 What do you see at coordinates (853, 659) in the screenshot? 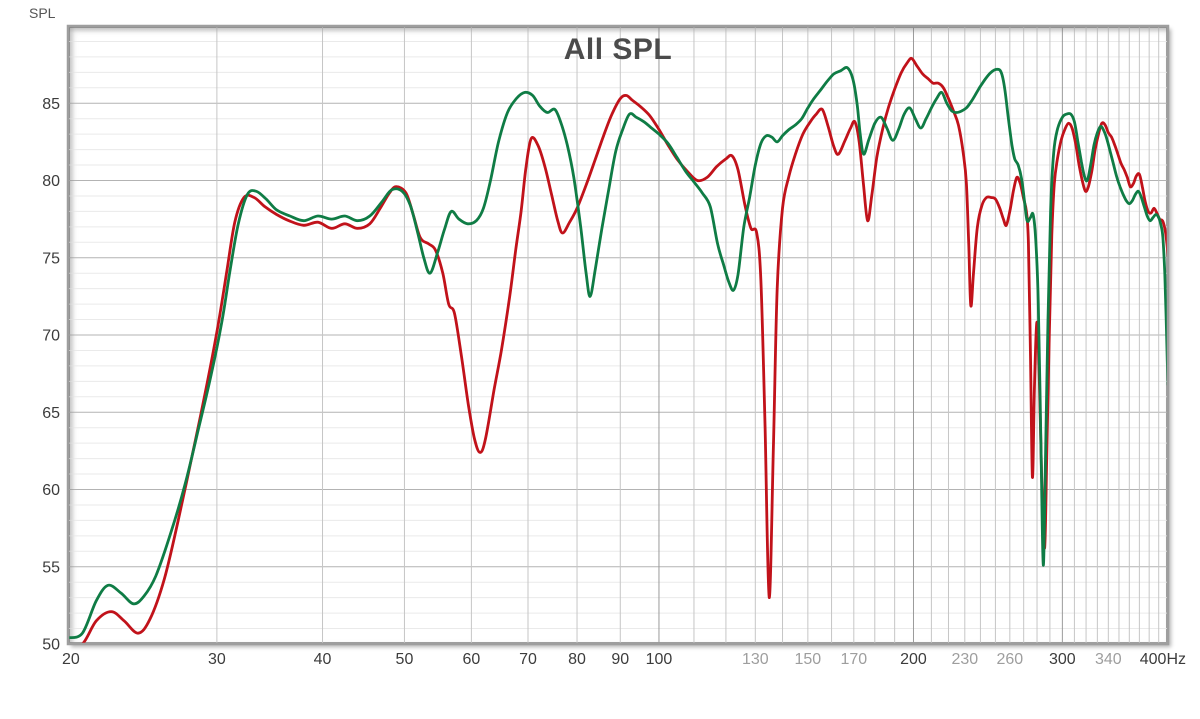
I see `svg-text: 170` at bounding box center [853, 659].